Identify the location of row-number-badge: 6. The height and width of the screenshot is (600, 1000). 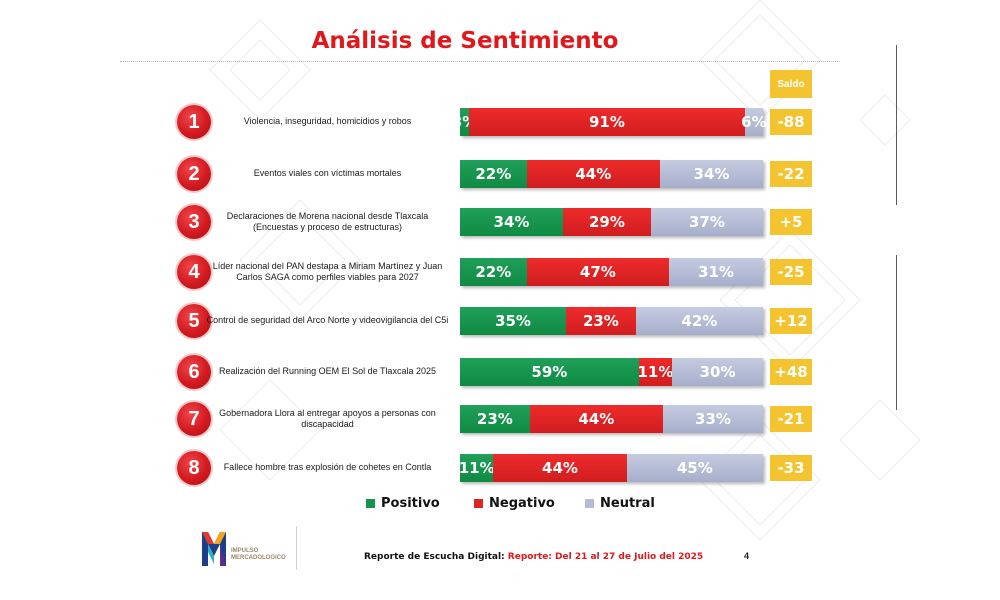
(194, 372).